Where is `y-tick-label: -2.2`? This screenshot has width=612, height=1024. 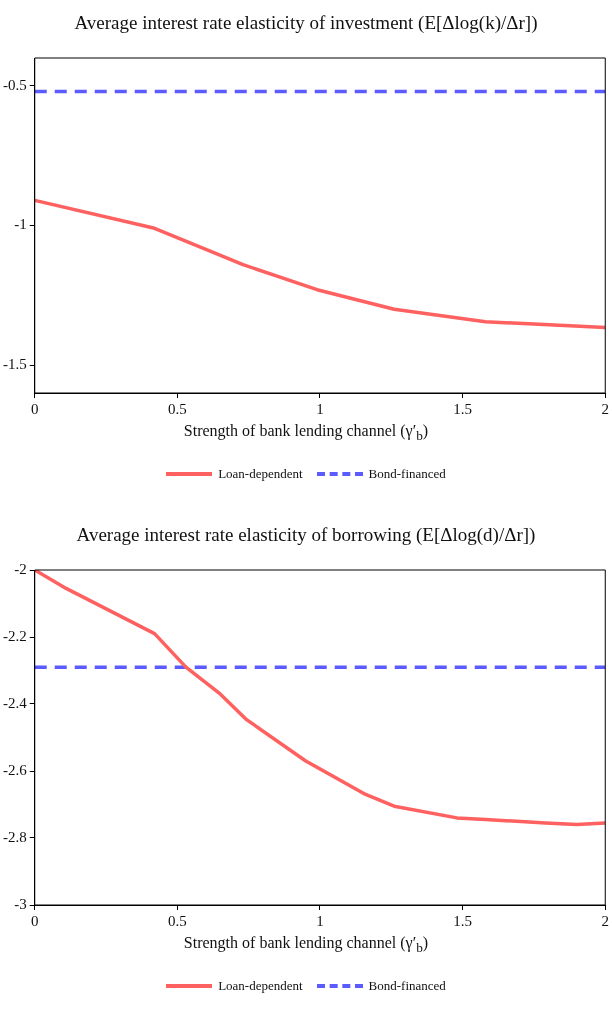 y-tick-label: -2.2 is located at coordinates (15, 635).